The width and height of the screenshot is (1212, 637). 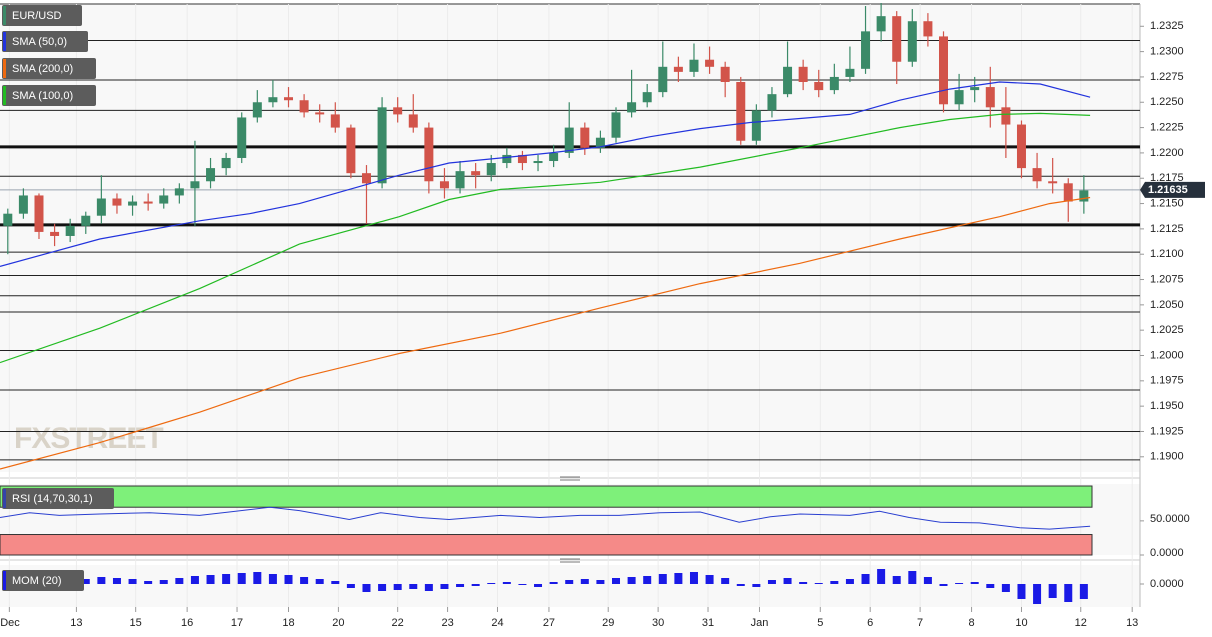 I want to click on rsi-line, so click(x=545, y=518).